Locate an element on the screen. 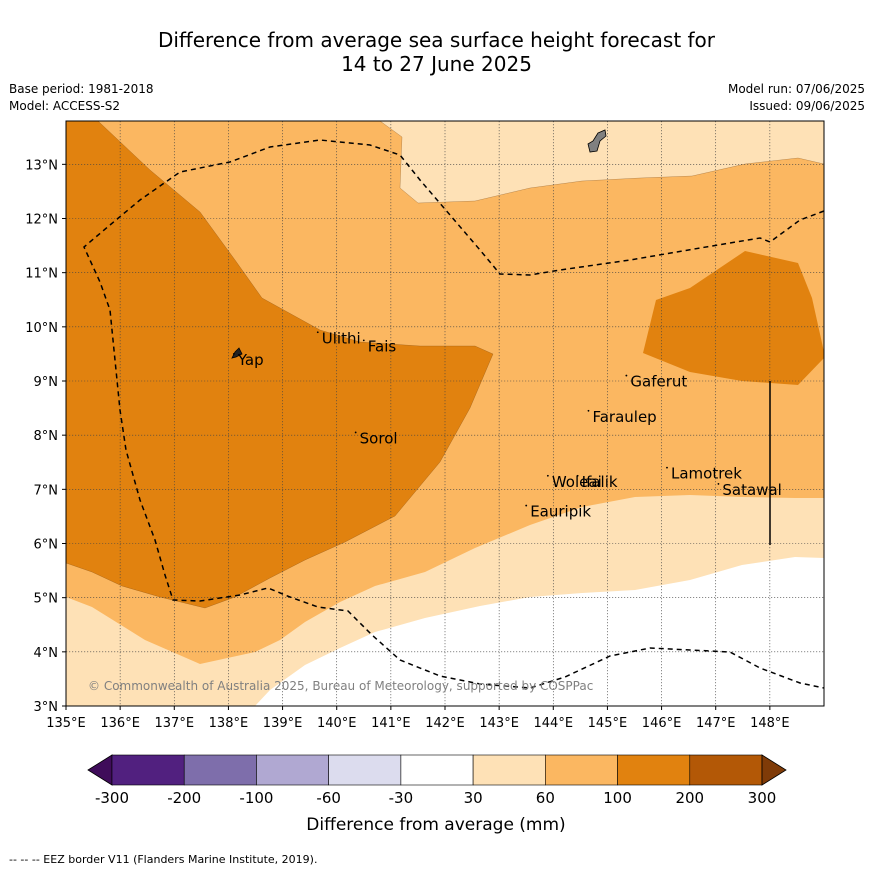 This screenshot has height=873, width=873. colorbar-tick-label: -100 is located at coordinates (256, 798).